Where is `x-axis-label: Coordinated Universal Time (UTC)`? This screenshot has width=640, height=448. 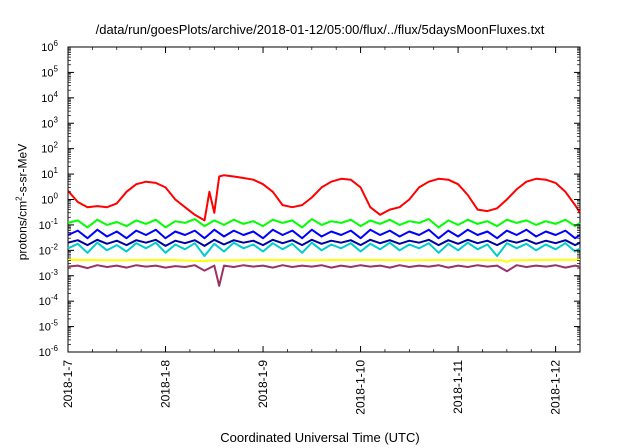 x-axis-label: Coordinated Universal Time (UTC) is located at coordinates (320, 437).